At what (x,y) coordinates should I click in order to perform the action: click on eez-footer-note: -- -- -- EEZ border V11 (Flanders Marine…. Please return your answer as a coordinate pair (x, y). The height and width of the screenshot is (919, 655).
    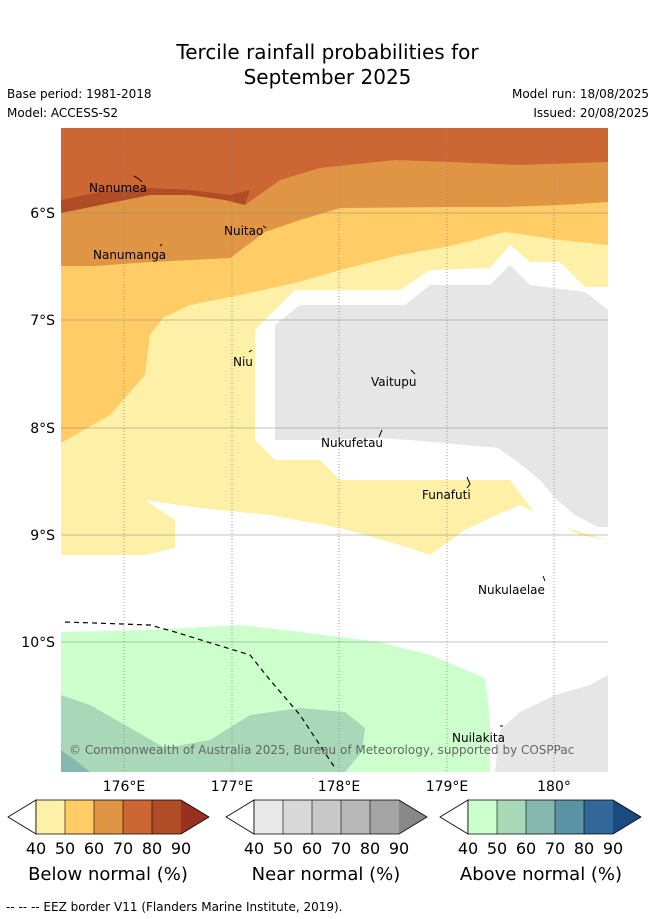
    Looking at the image, I should click on (174, 907).